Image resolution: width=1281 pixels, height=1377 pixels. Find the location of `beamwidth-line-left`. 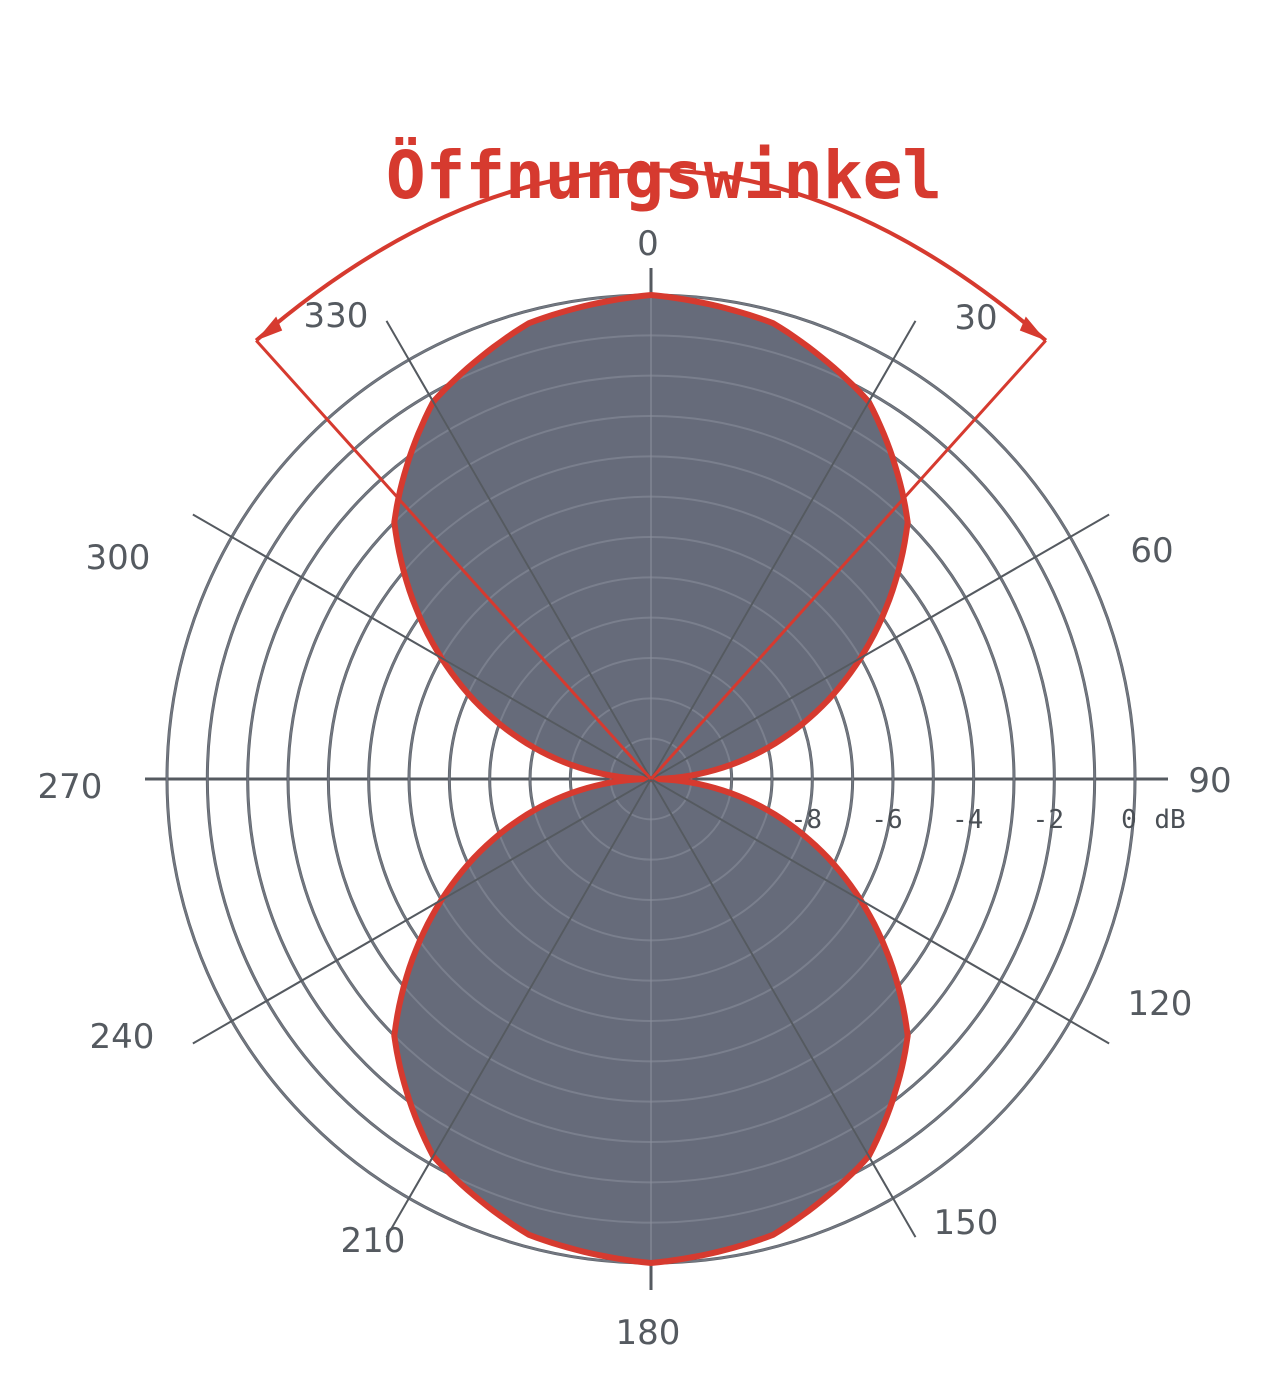

beamwidth-line-left is located at coordinates (454, 560).